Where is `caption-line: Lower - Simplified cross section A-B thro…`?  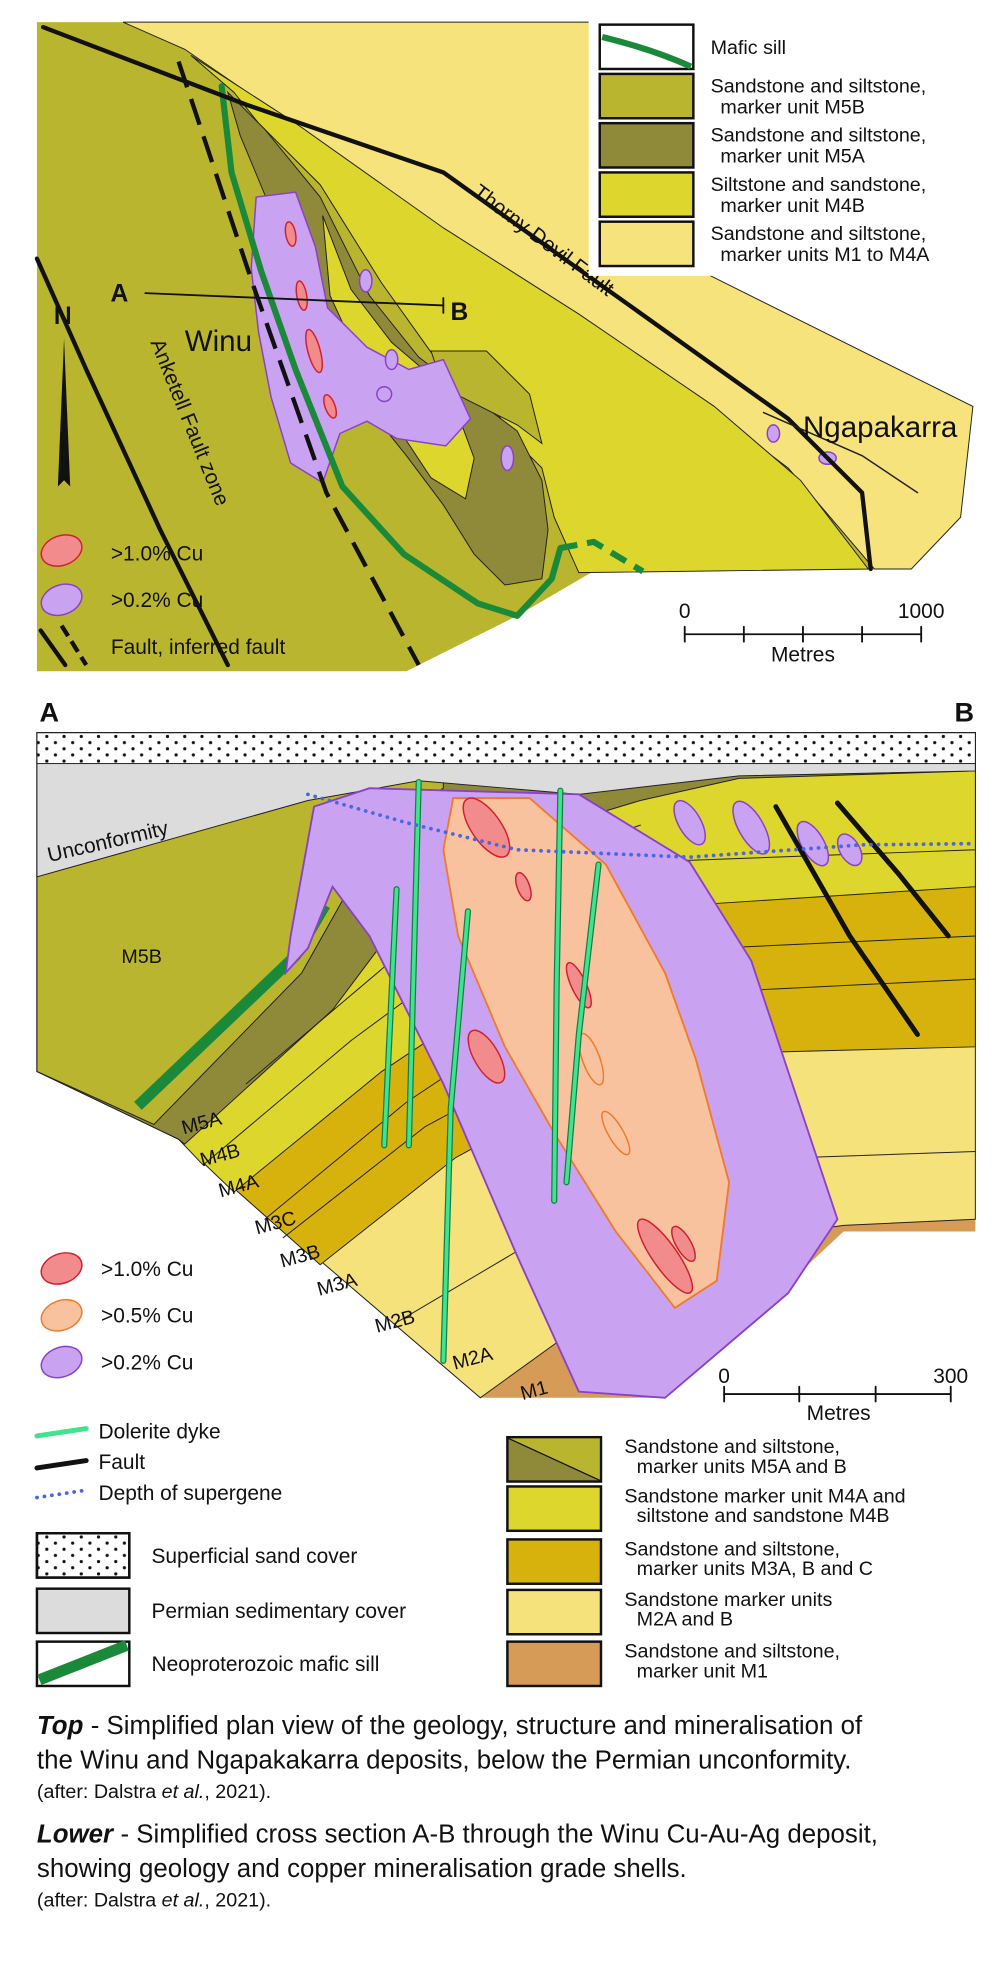 caption-line: Lower - Simplified cross section A-B thro… is located at coordinates (457, 1834).